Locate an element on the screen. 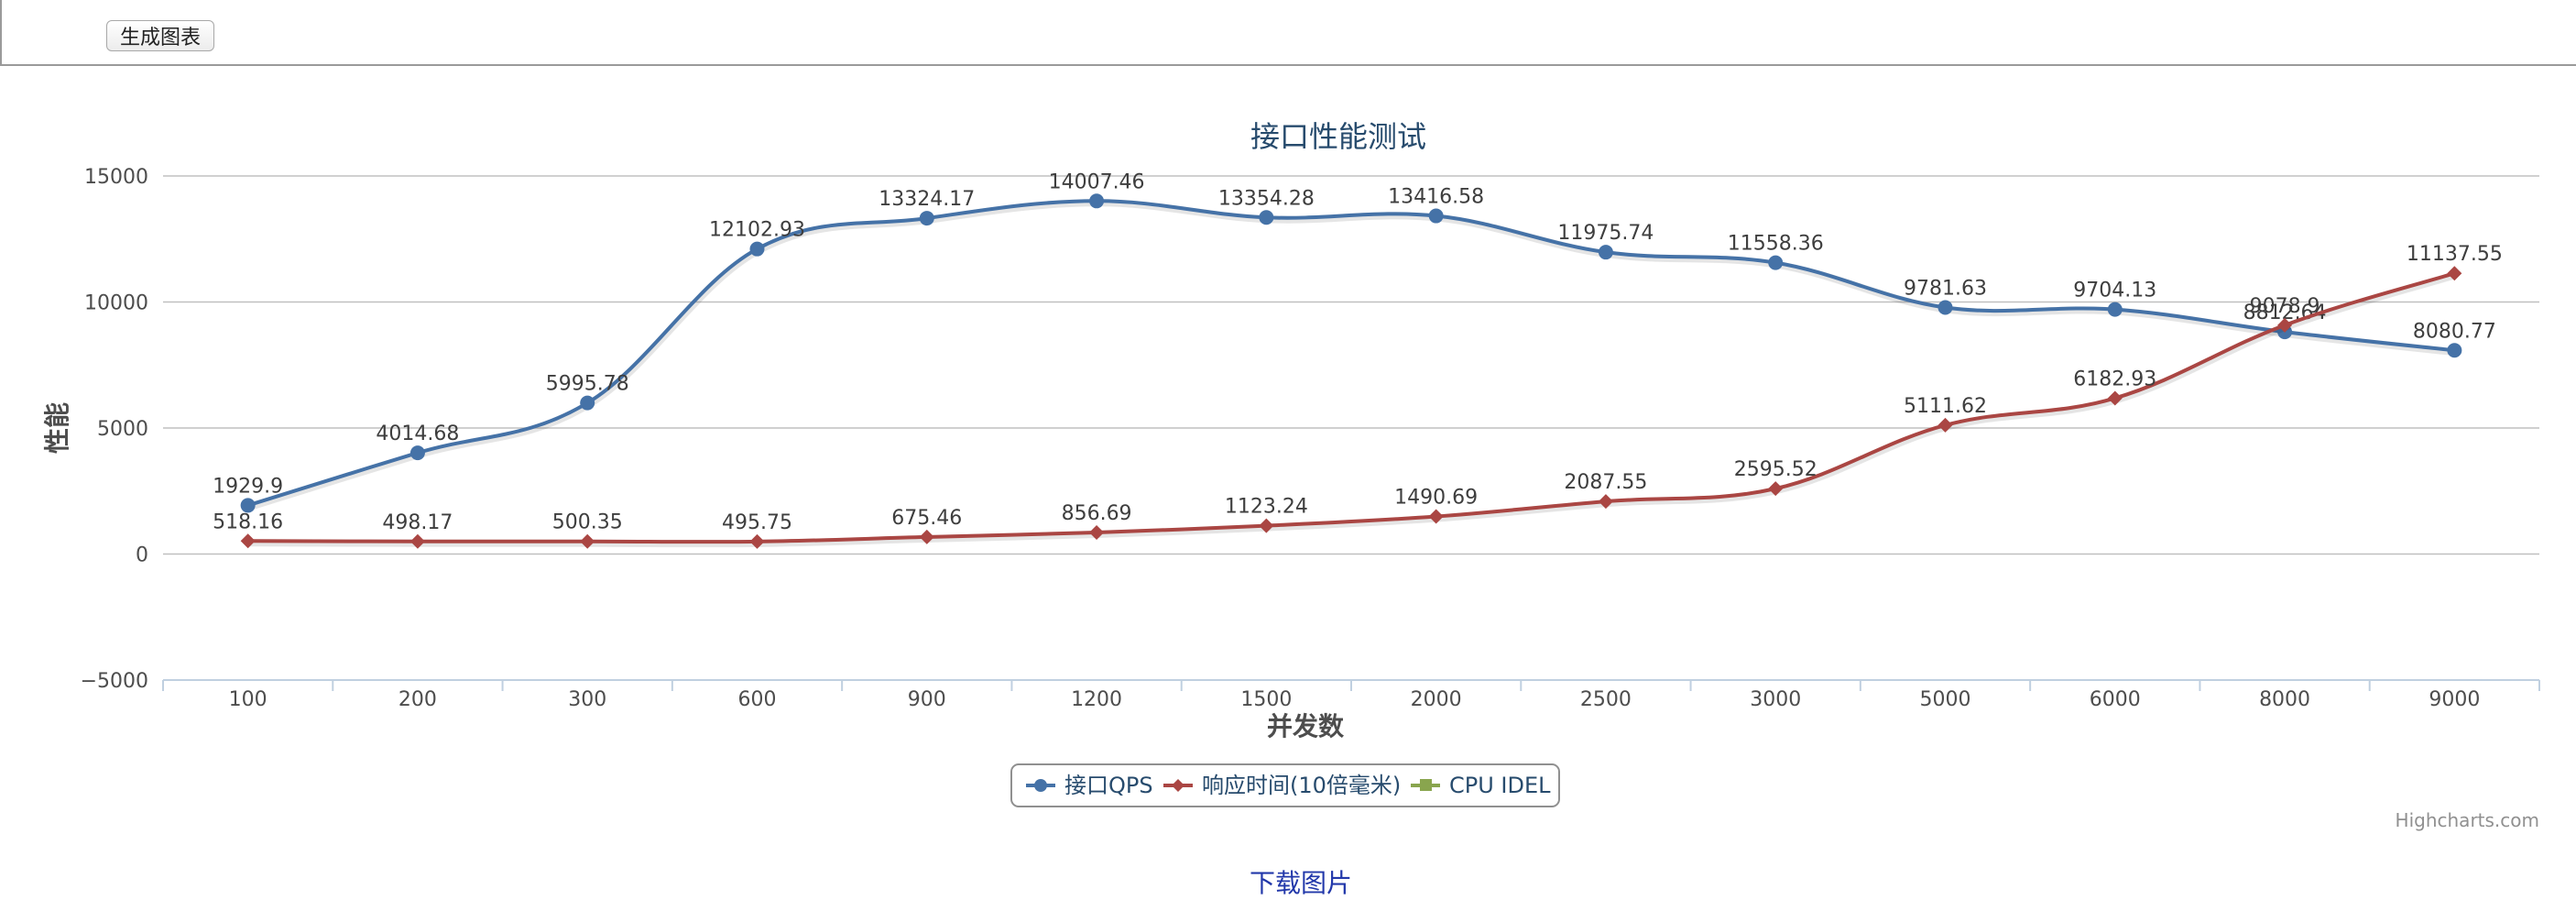 The width and height of the screenshot is (2576, 900). x-tick-label: 6000 is located at coordinates (2115, 699).